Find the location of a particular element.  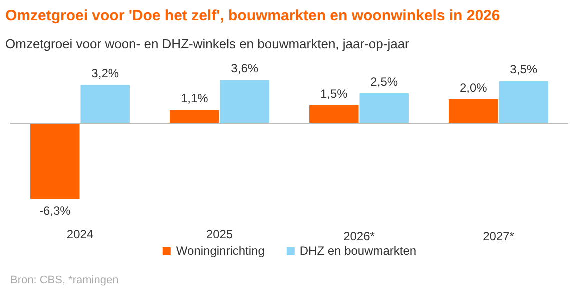

legend-label: DHZ en bouwmarkten is located at coordinates (358, 251).